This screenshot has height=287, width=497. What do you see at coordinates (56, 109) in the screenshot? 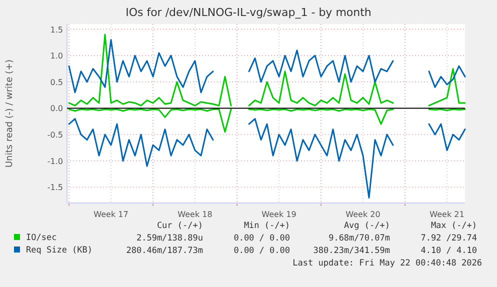
I see `y-tick-label: 0.0` at bounding box center [56, 109].